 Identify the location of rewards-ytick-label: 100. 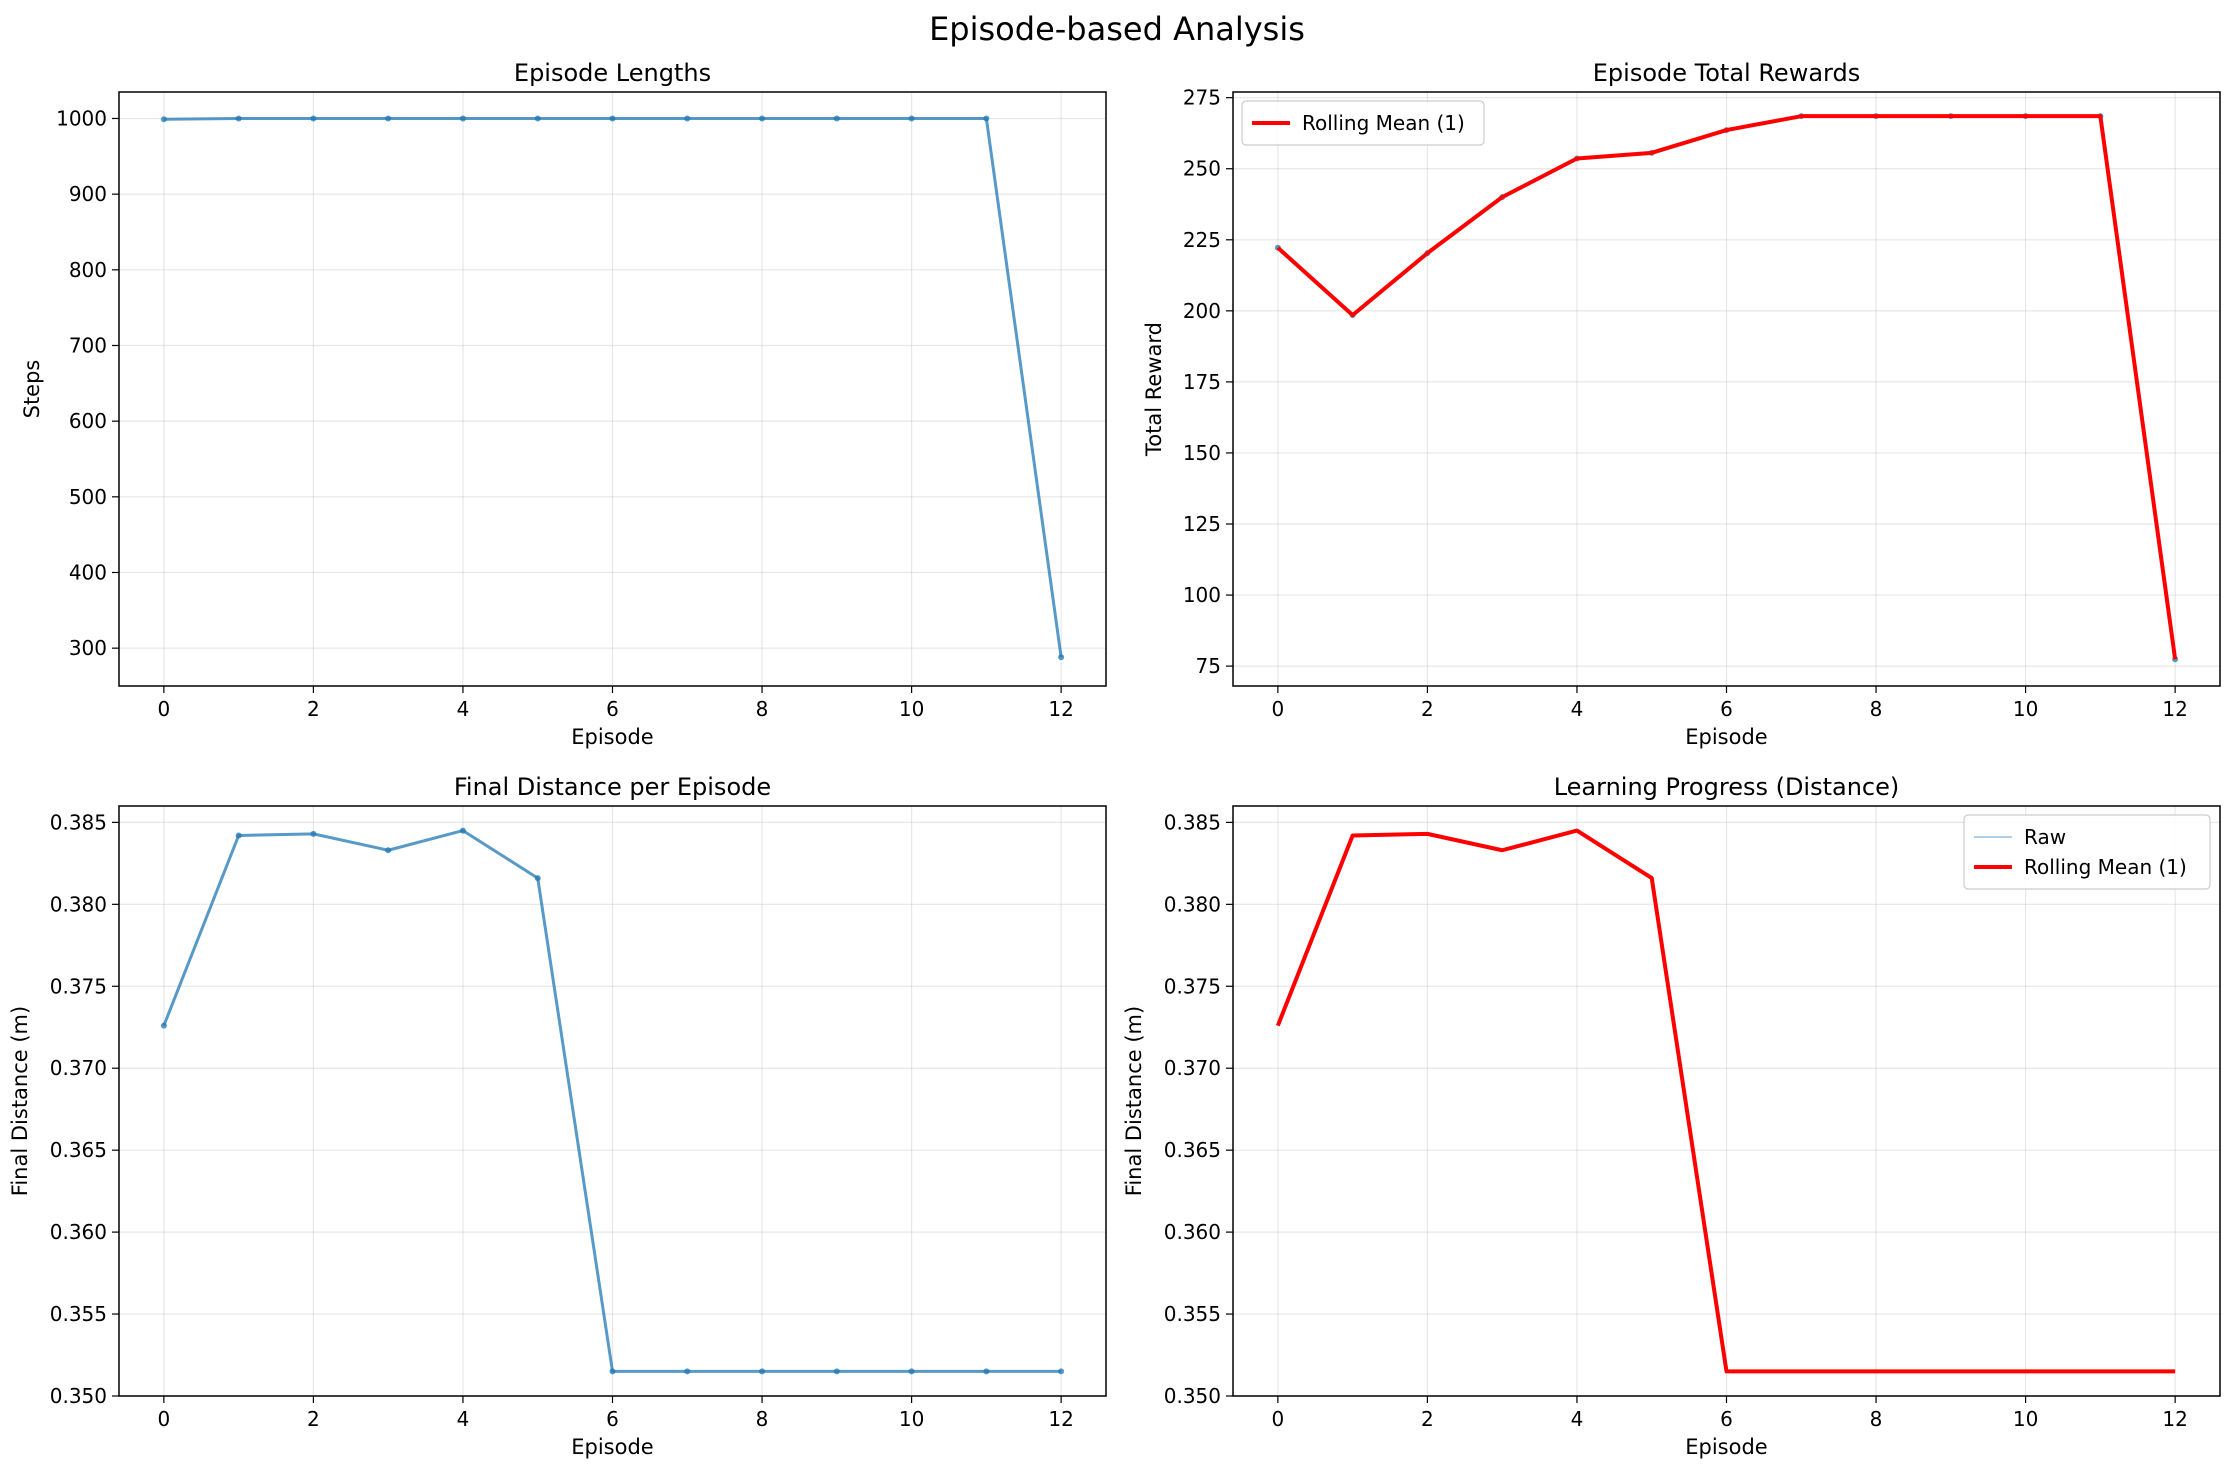
(1202, 595).